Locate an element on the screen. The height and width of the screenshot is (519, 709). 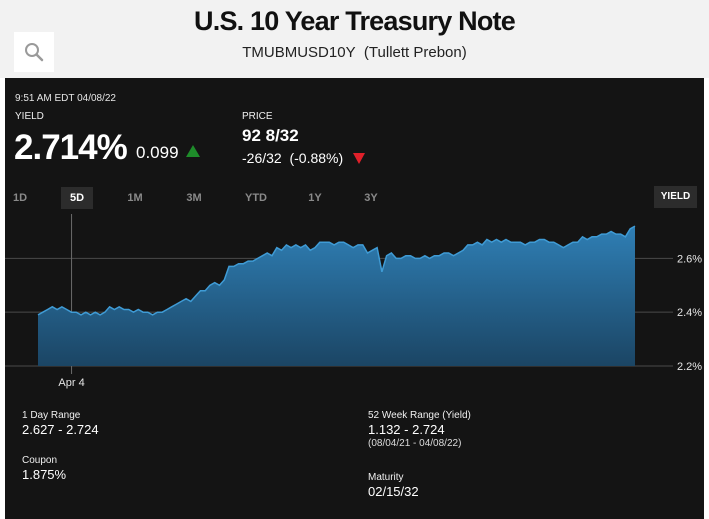
tab-3m: 3M is located at coordinates (194, 198).